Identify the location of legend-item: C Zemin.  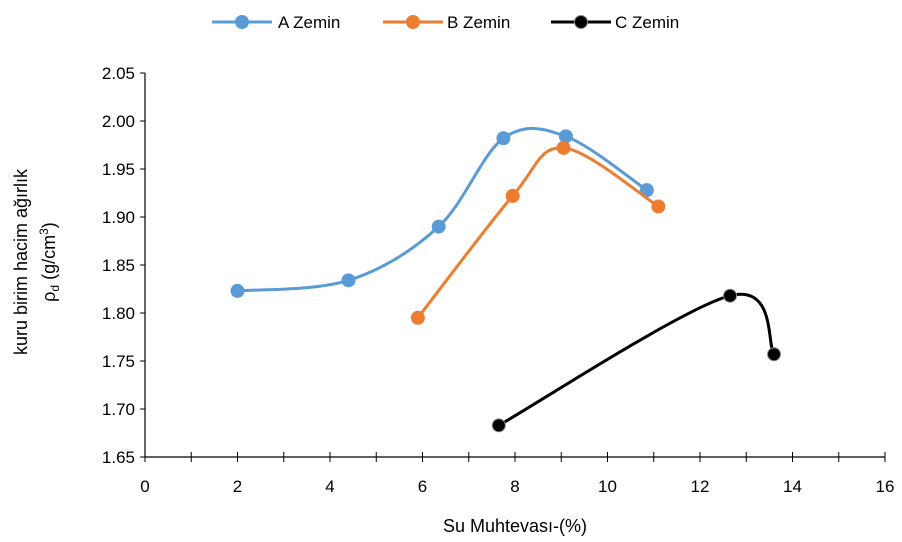
(615, 22).